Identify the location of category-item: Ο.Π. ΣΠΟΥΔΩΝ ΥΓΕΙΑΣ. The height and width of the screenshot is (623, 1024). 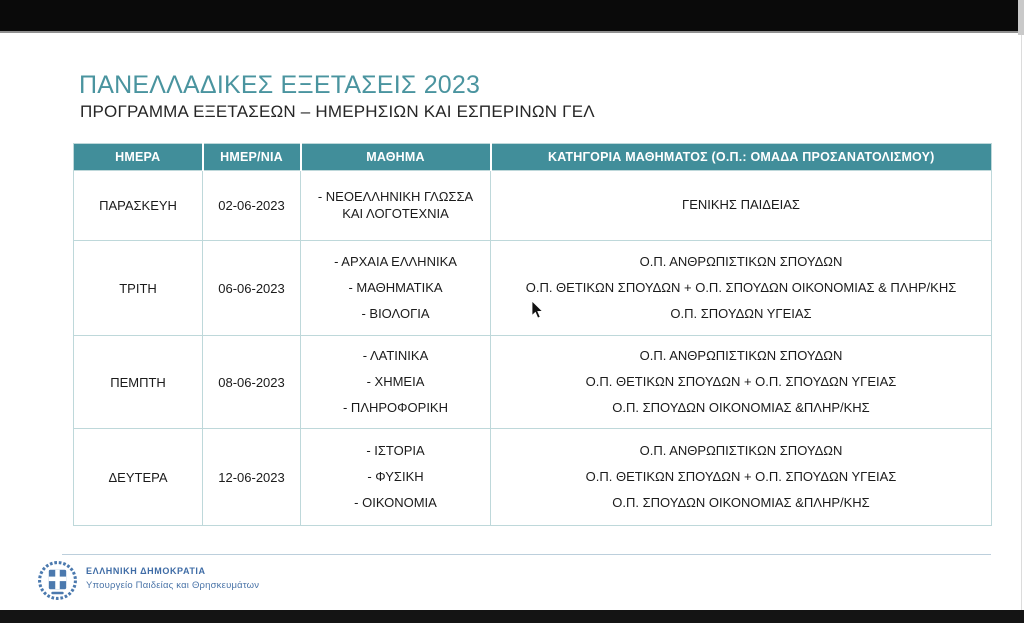
(741, 314).